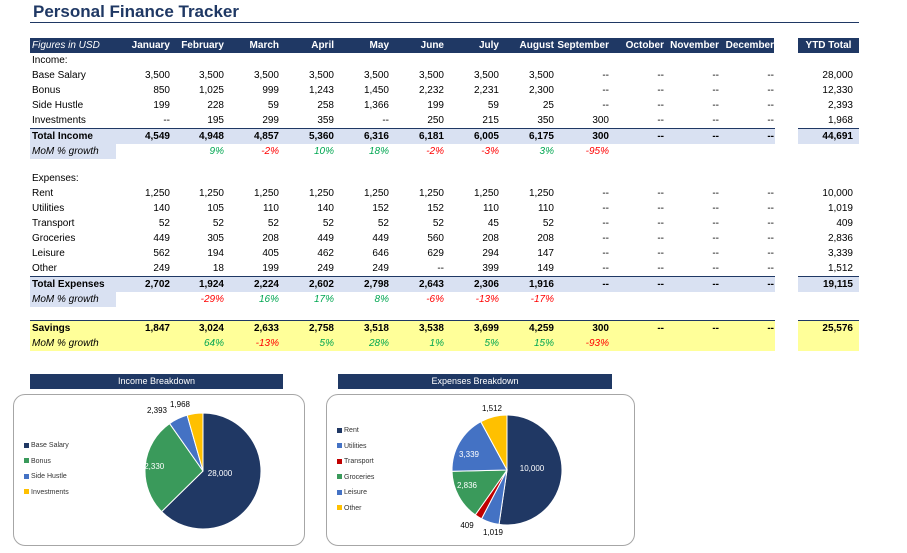  I want to click on legend-item-other: Other, so click(349, 508).